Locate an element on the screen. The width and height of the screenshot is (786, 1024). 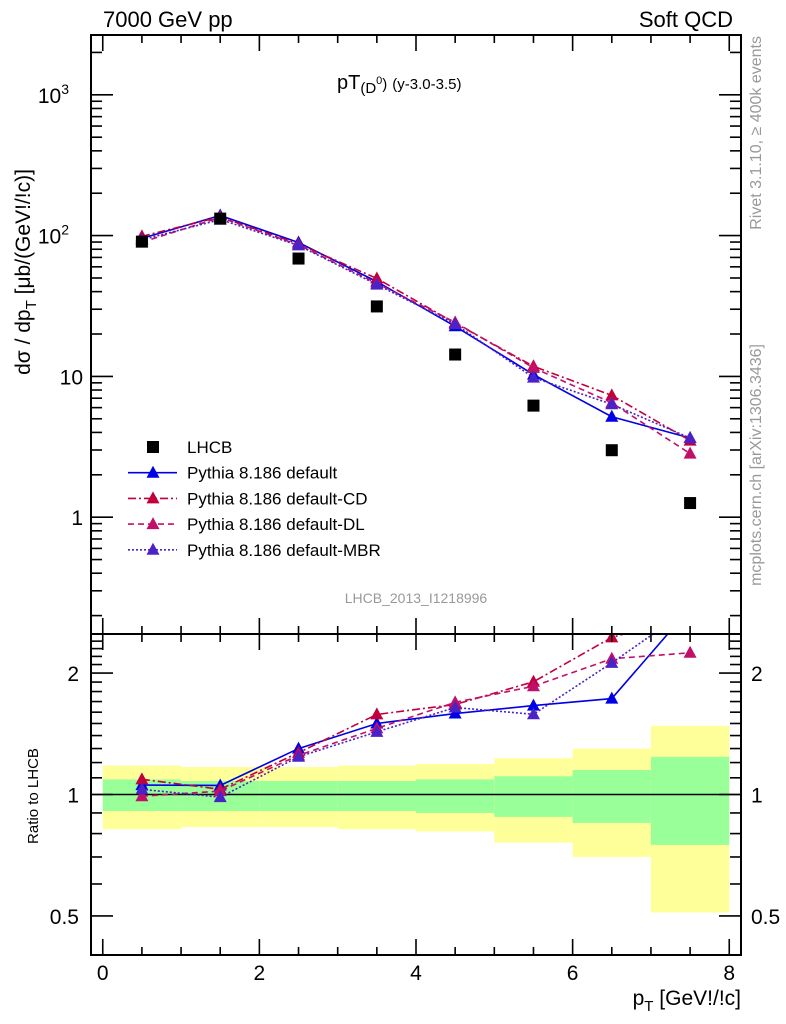
series-mbr-ratio is located at coordinates (395, 718).